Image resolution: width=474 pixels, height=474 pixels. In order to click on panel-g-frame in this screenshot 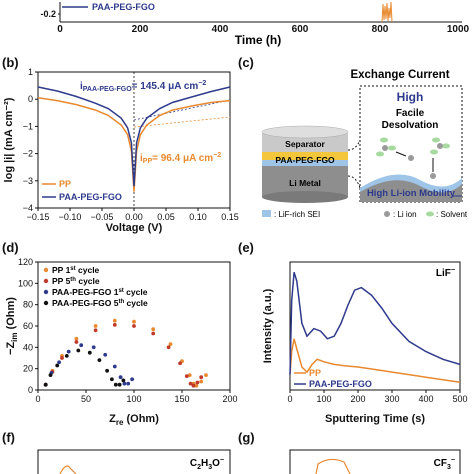, I will do `click(375, 461)`.